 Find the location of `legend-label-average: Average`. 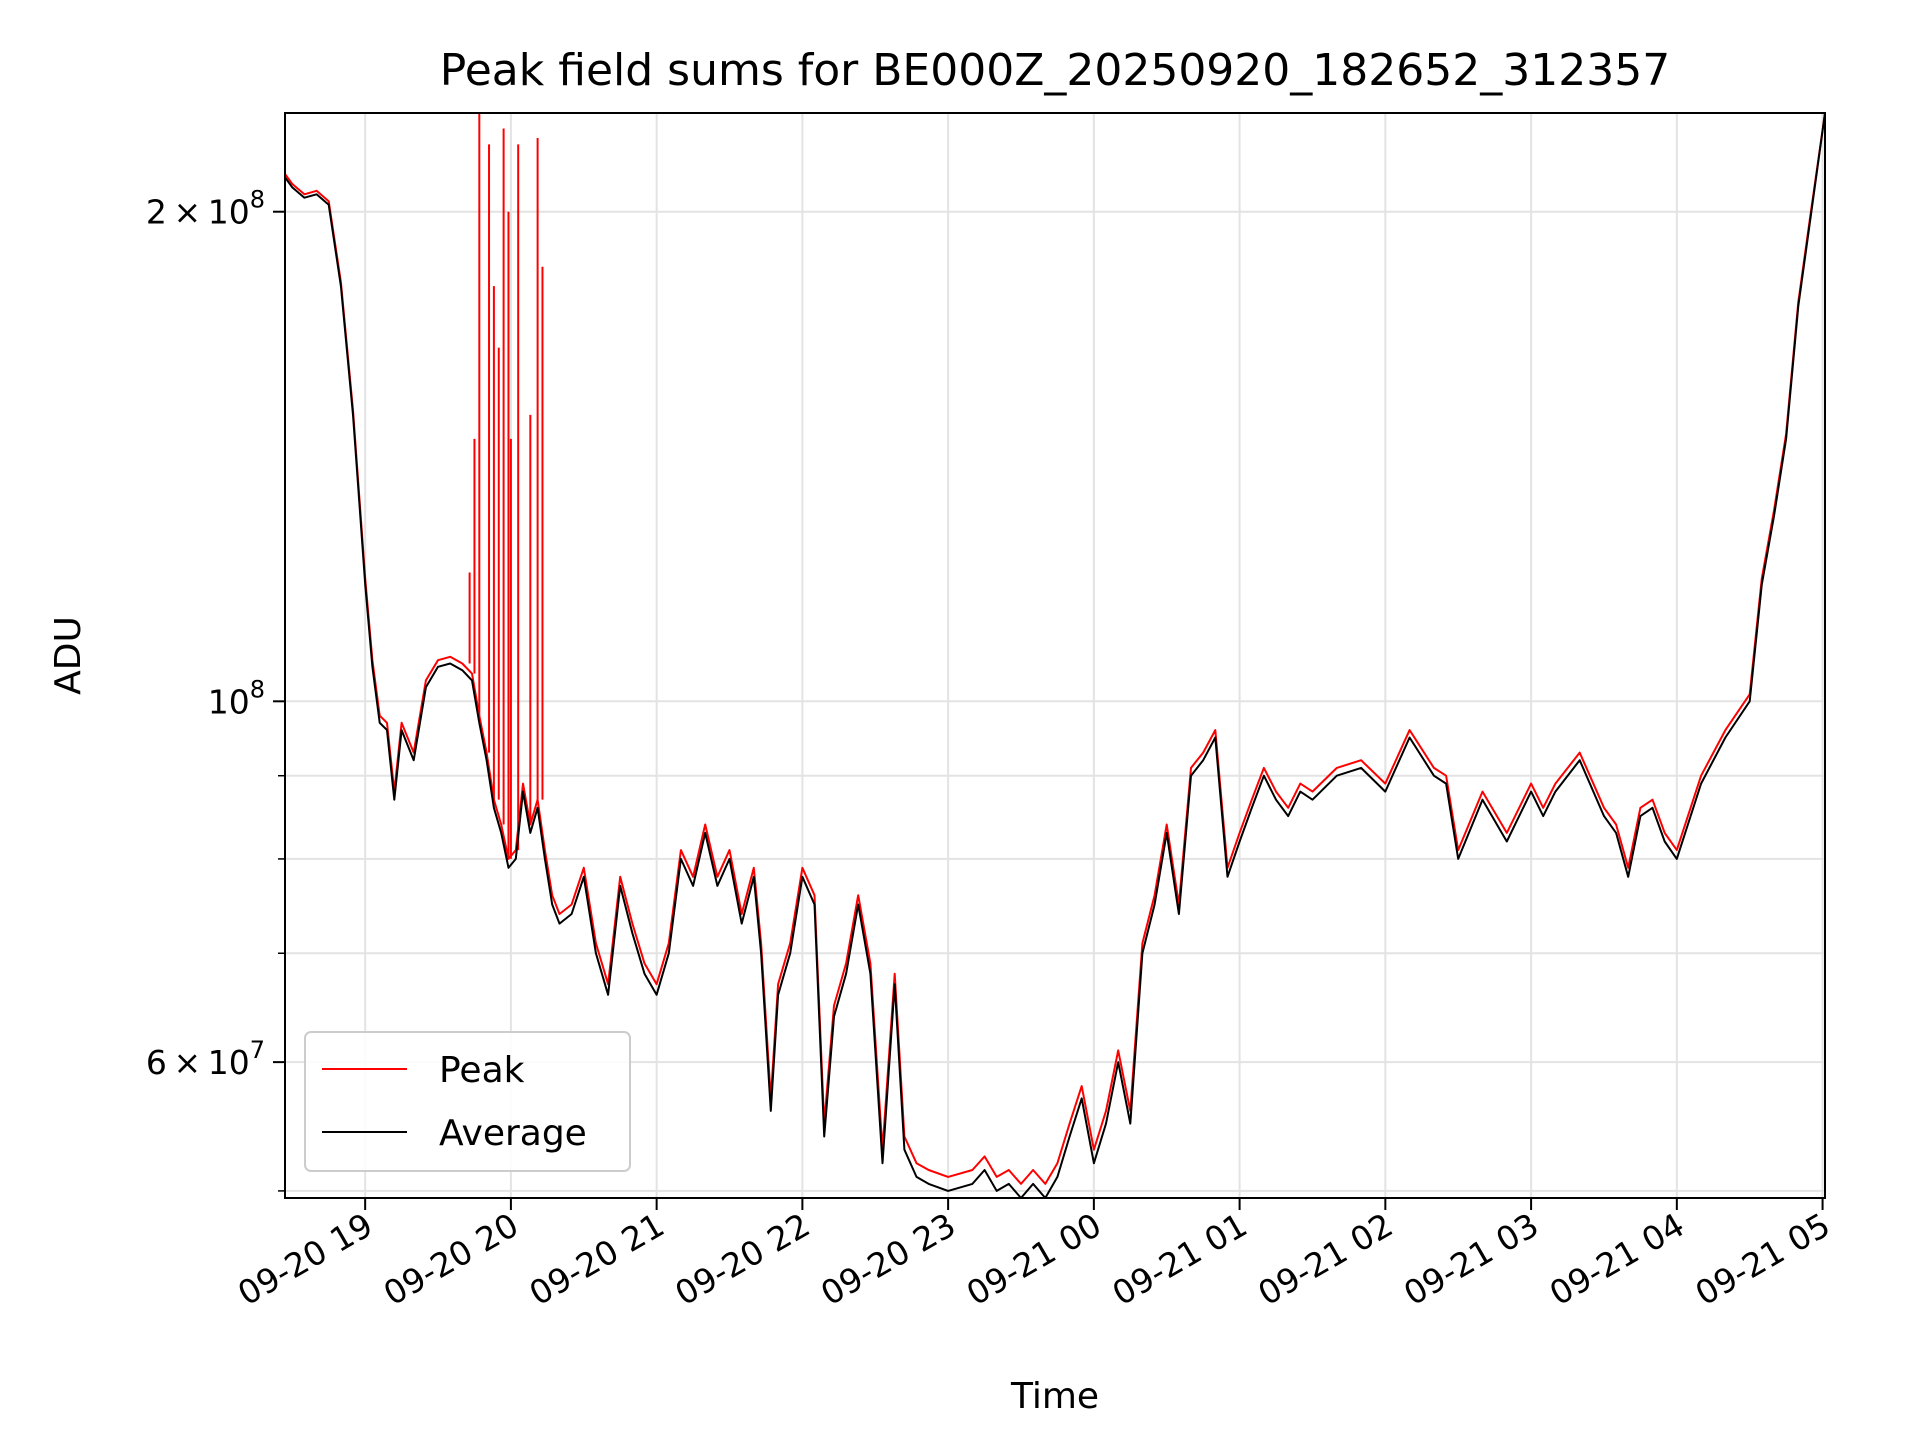

legend-label-average: Average is located at coordinates (513, 1133).